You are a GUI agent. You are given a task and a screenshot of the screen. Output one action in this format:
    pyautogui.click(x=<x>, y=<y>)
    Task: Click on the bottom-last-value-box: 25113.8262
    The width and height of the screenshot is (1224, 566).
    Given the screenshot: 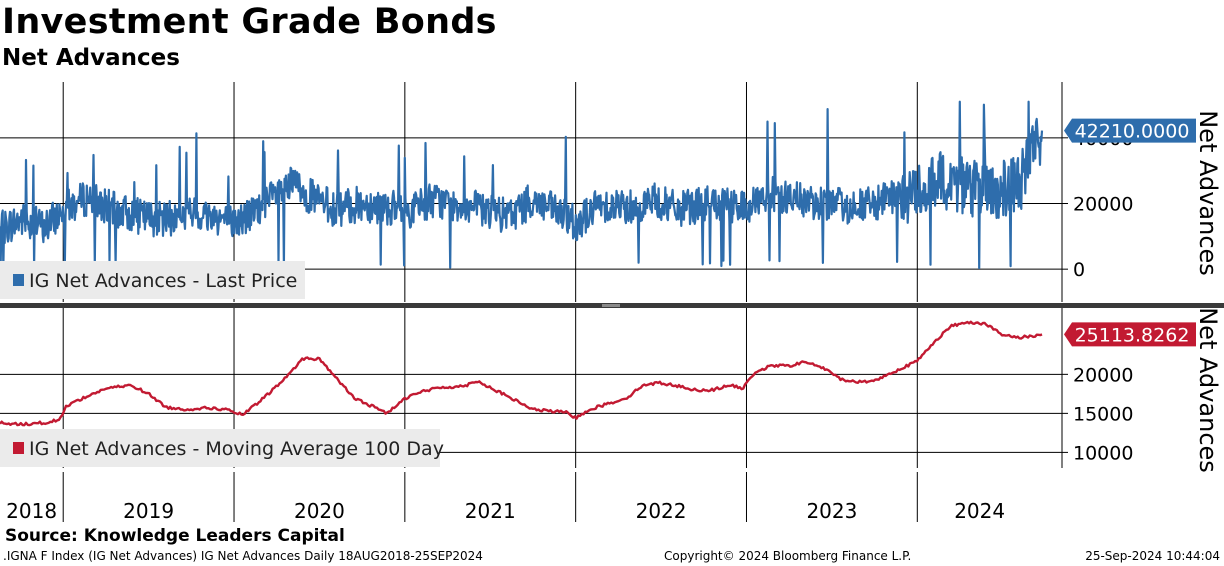 What is the action you would take?
    pyautogui.click(x=1130, y=334)
    